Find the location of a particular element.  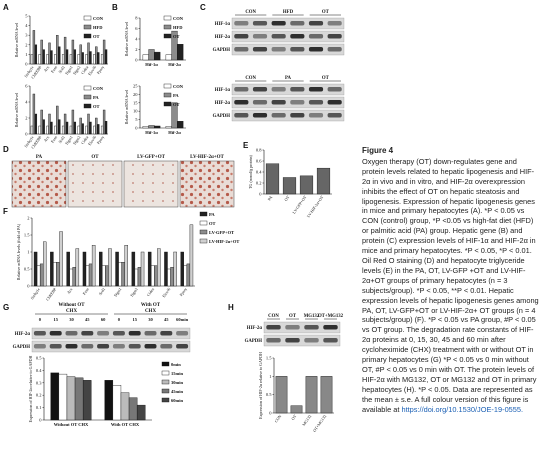

group-sub: CHX is located at coordinates (72, 311).